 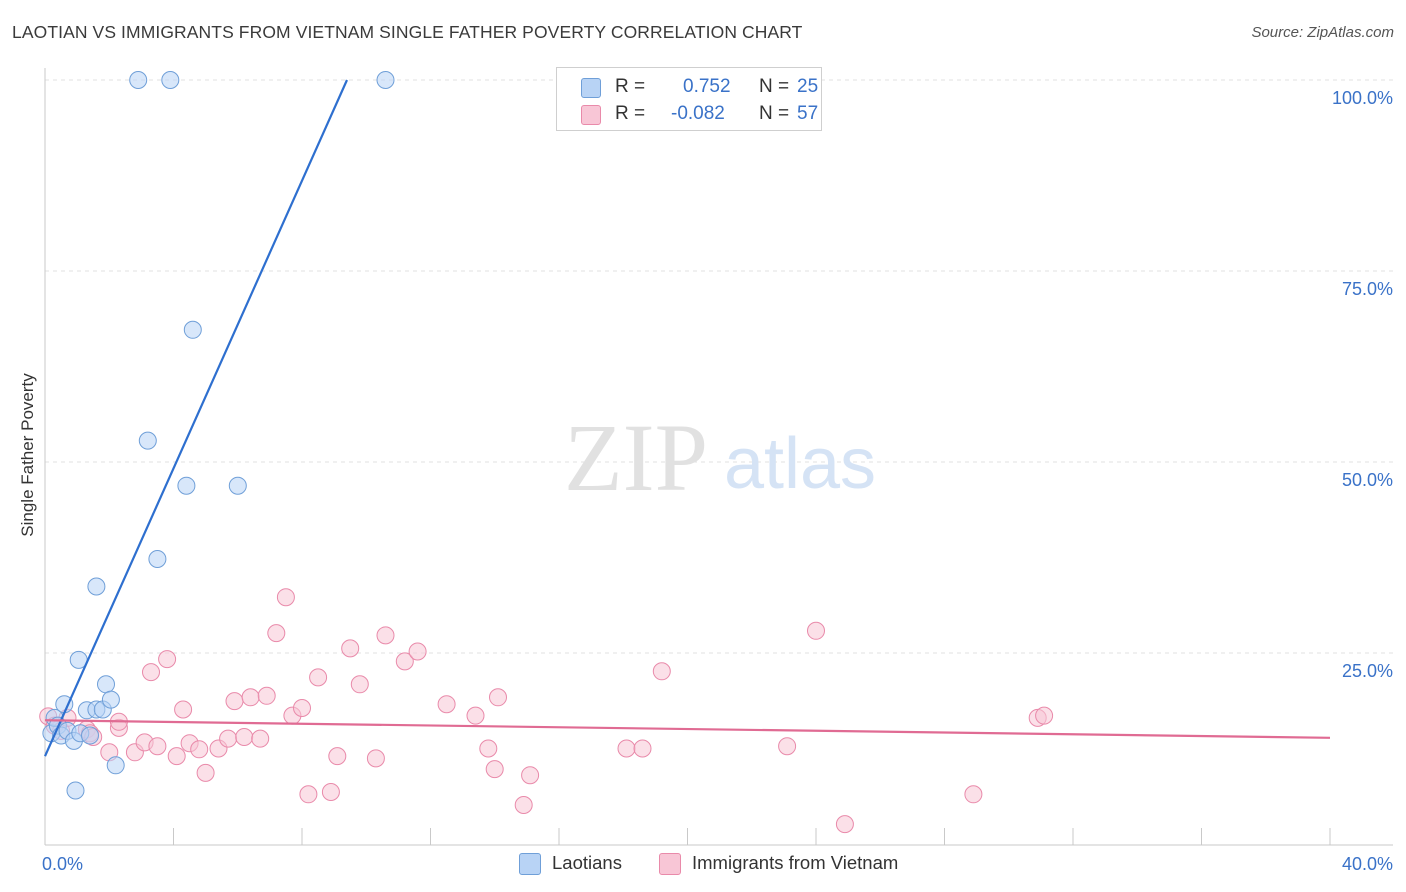 I want to click on vietnam-legend-label: Immigrants from Vietnam, so click(x=795, y=862).